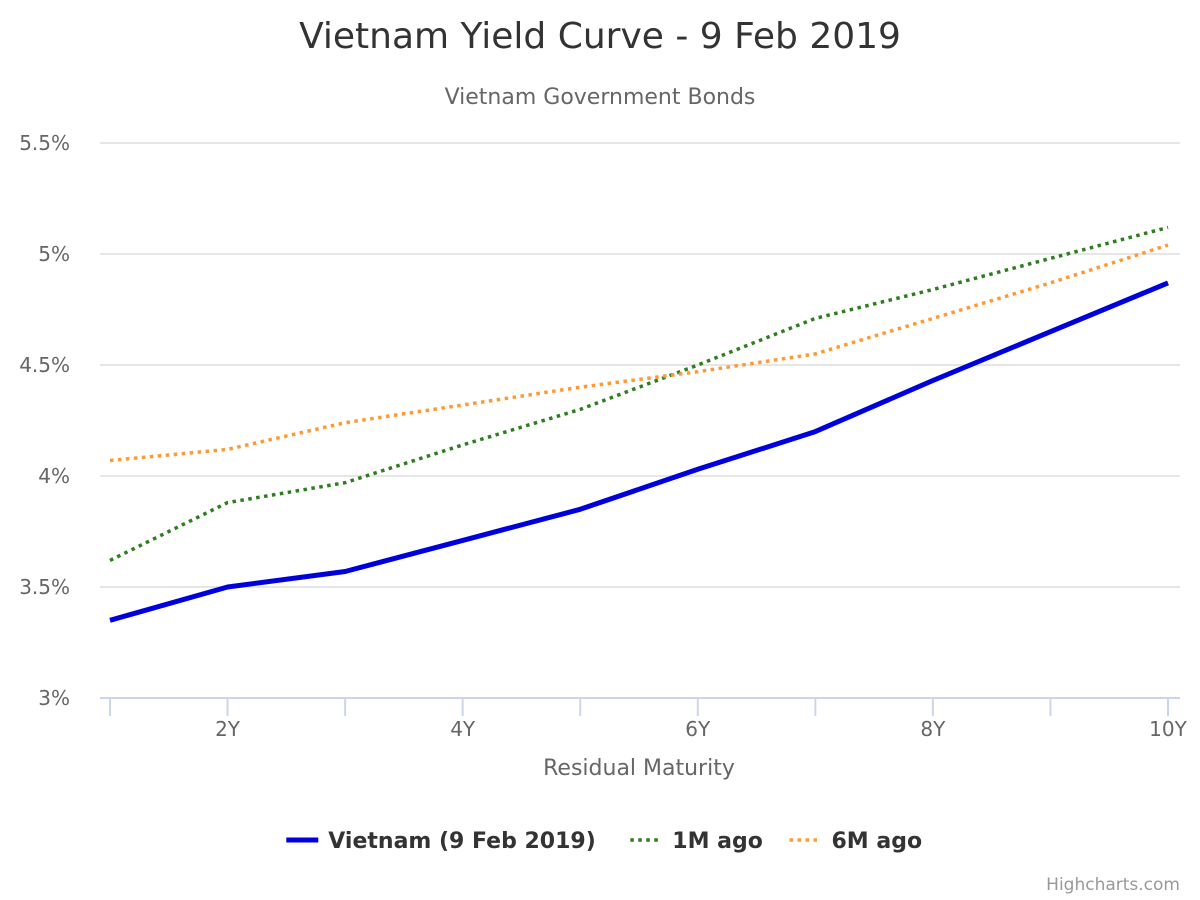 The image size is (1200, 900). I want to click on legend-item-2: 6M ago, so click(856, 841).